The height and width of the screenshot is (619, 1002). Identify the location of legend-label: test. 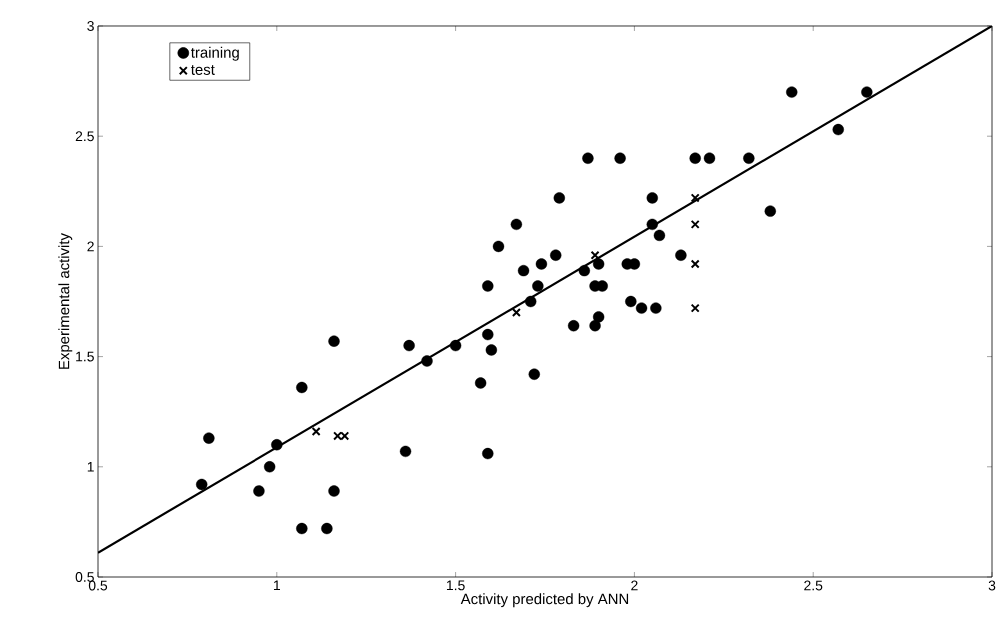
(202, 70).